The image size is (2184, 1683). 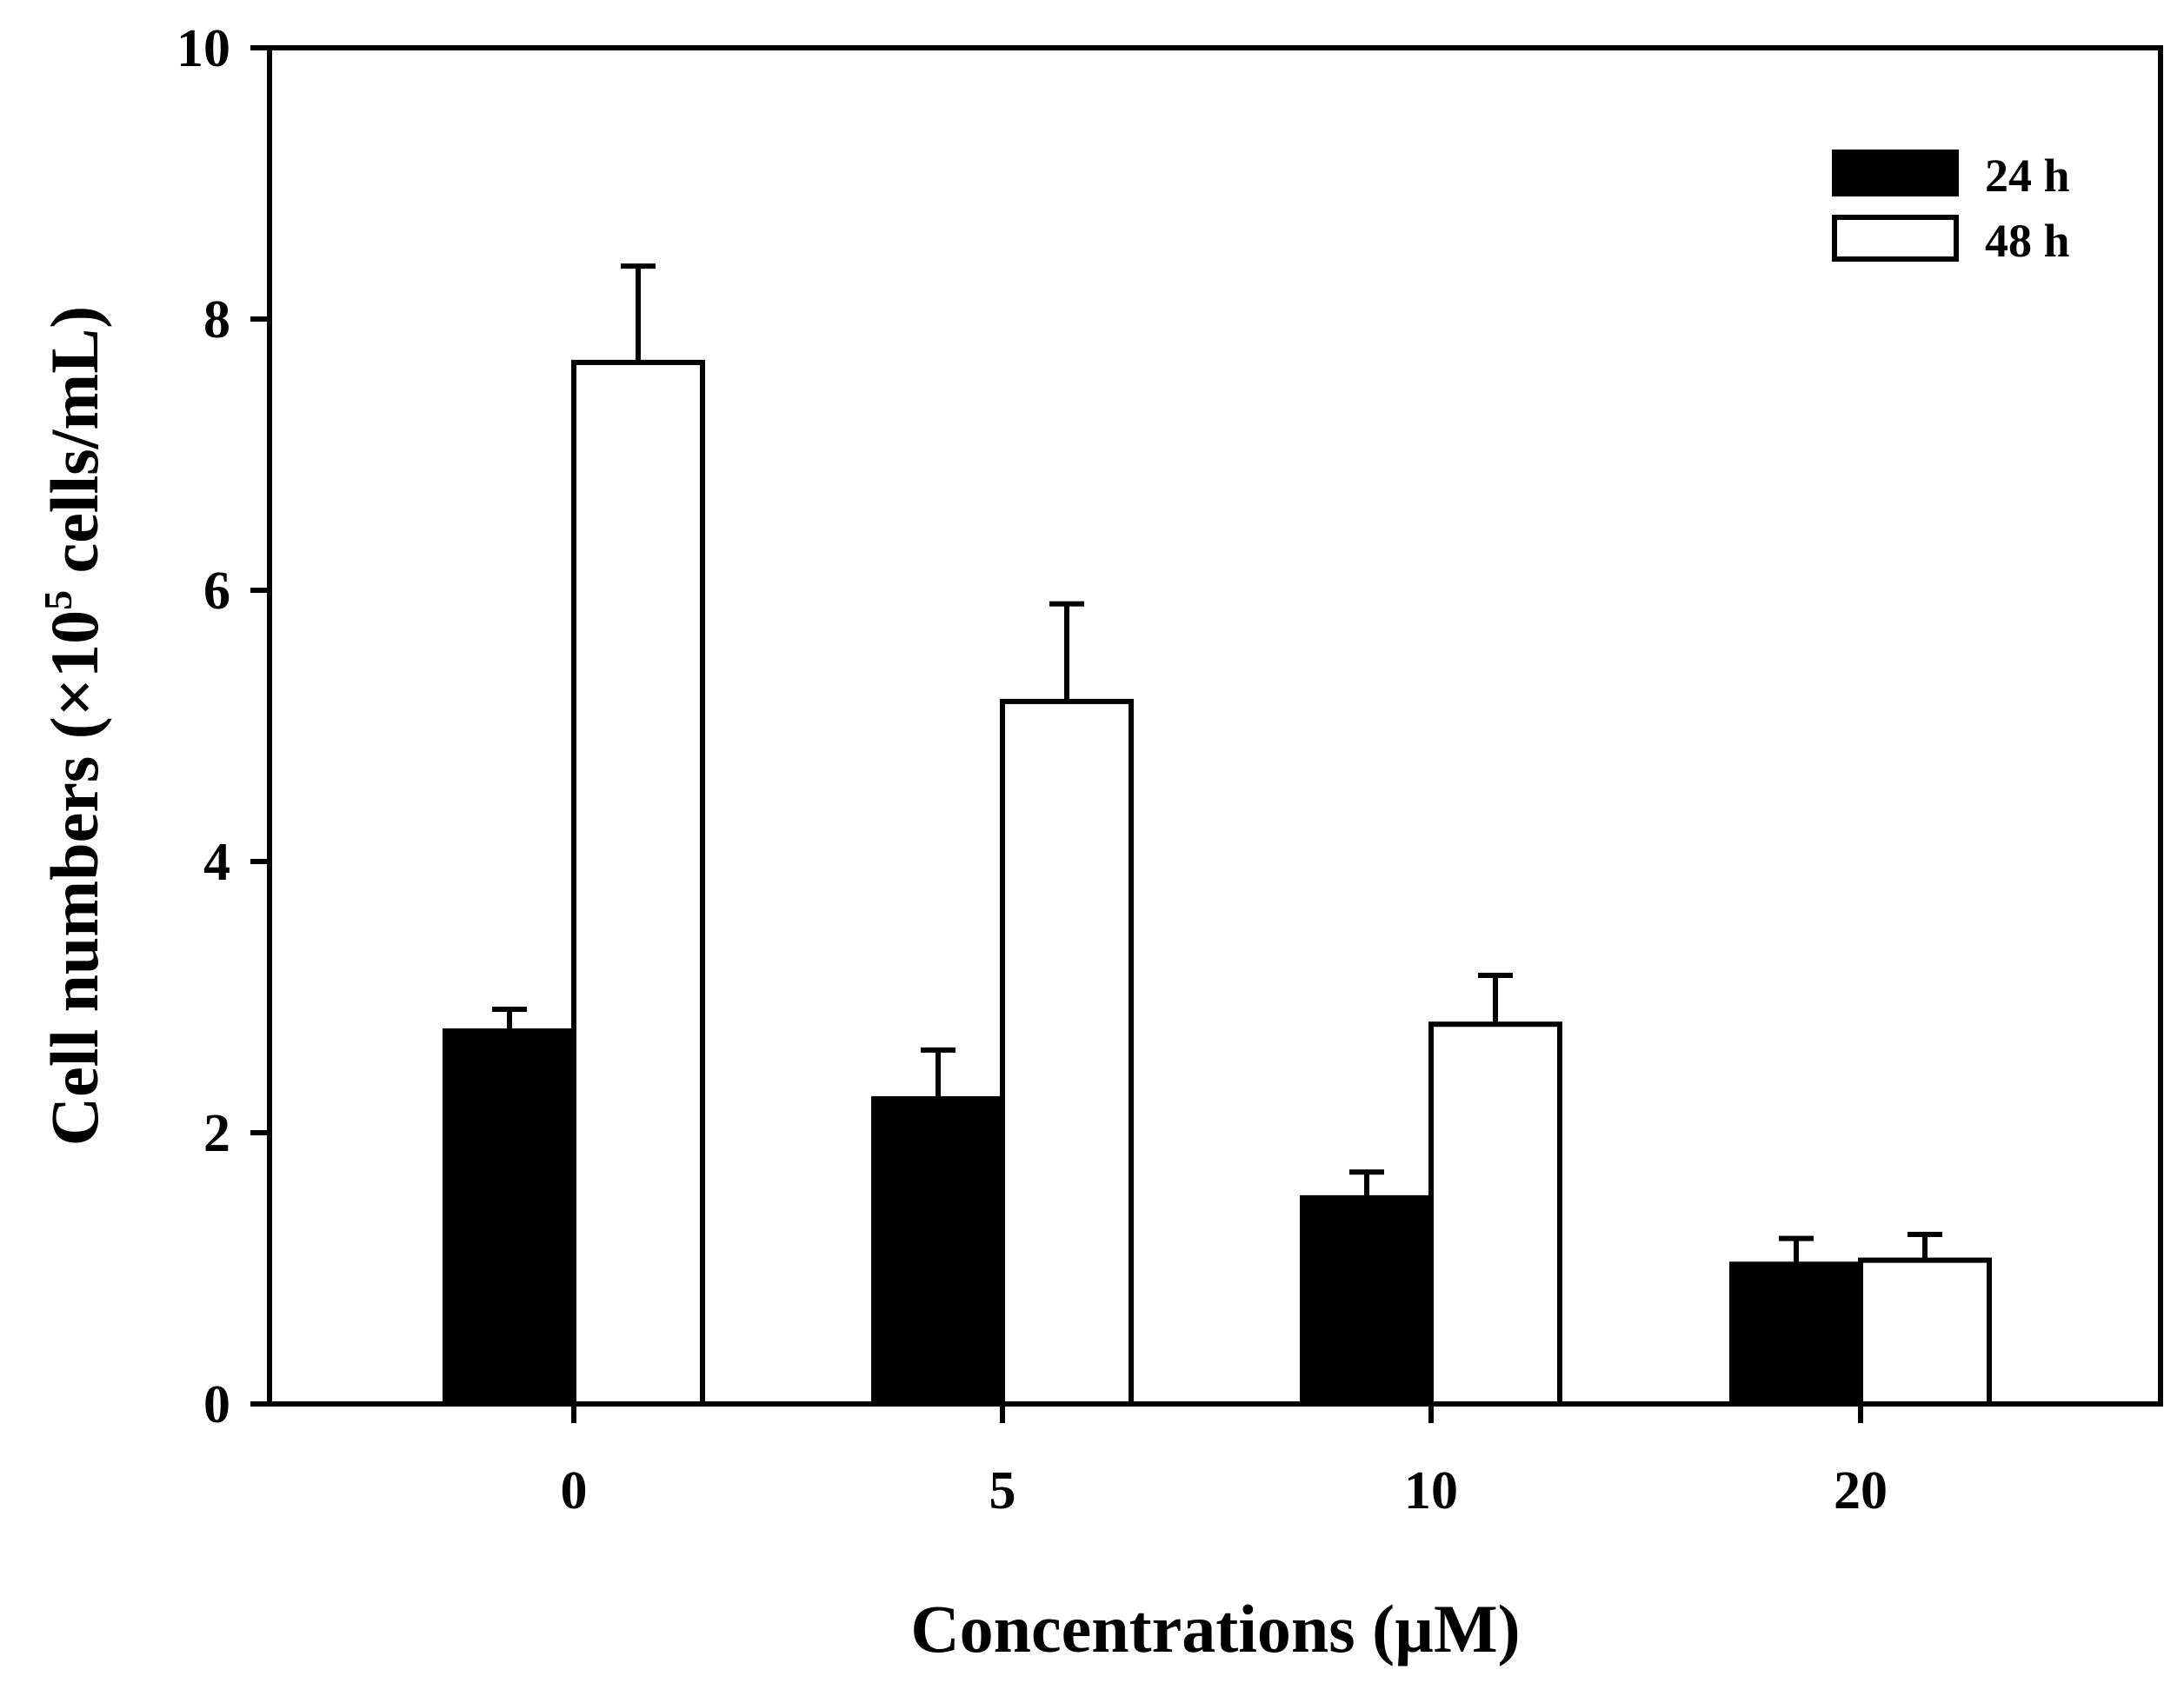 What do you see at coordinates (1431, 1490) in the screenshot?
I see `x-tick-label: 10` at bounding box center [1431, 1490].